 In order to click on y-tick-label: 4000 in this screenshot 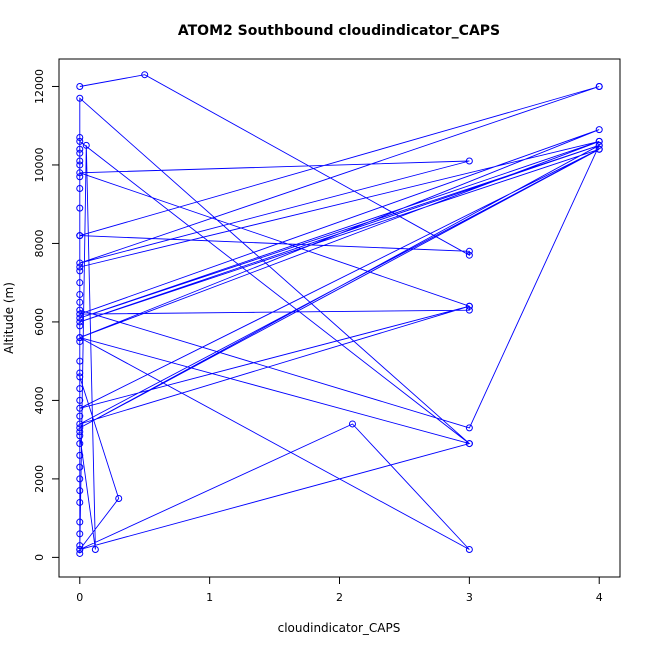, I will do `click(39, 400)`.